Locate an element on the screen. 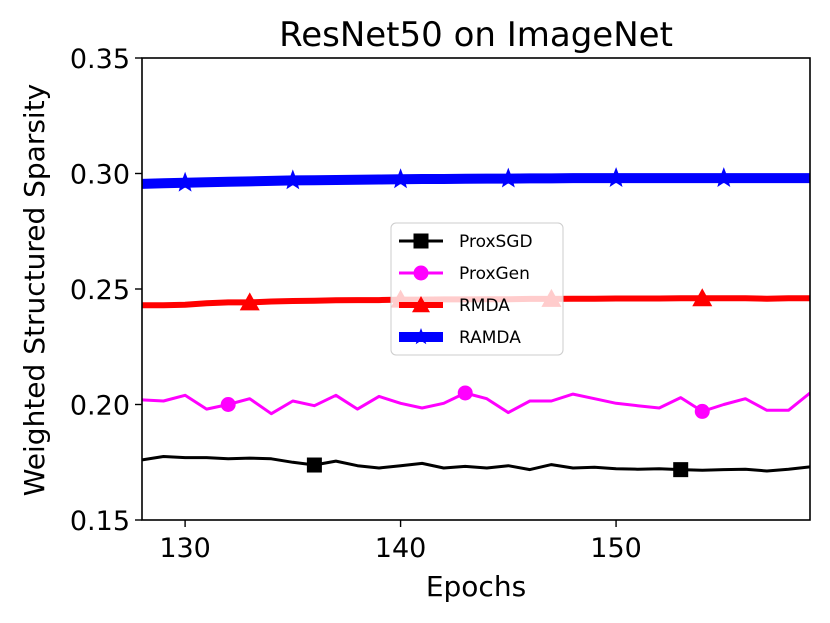 The image size is (830, 623). legend-label: ProxSGD is located at coordinates (496, 242).